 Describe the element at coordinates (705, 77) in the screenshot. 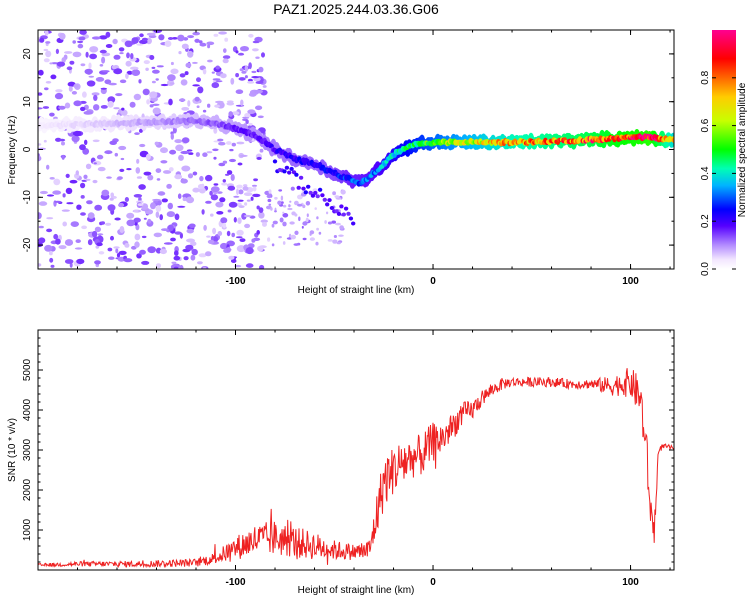

I see `colorbar-tick-label: 0.8` at that location.